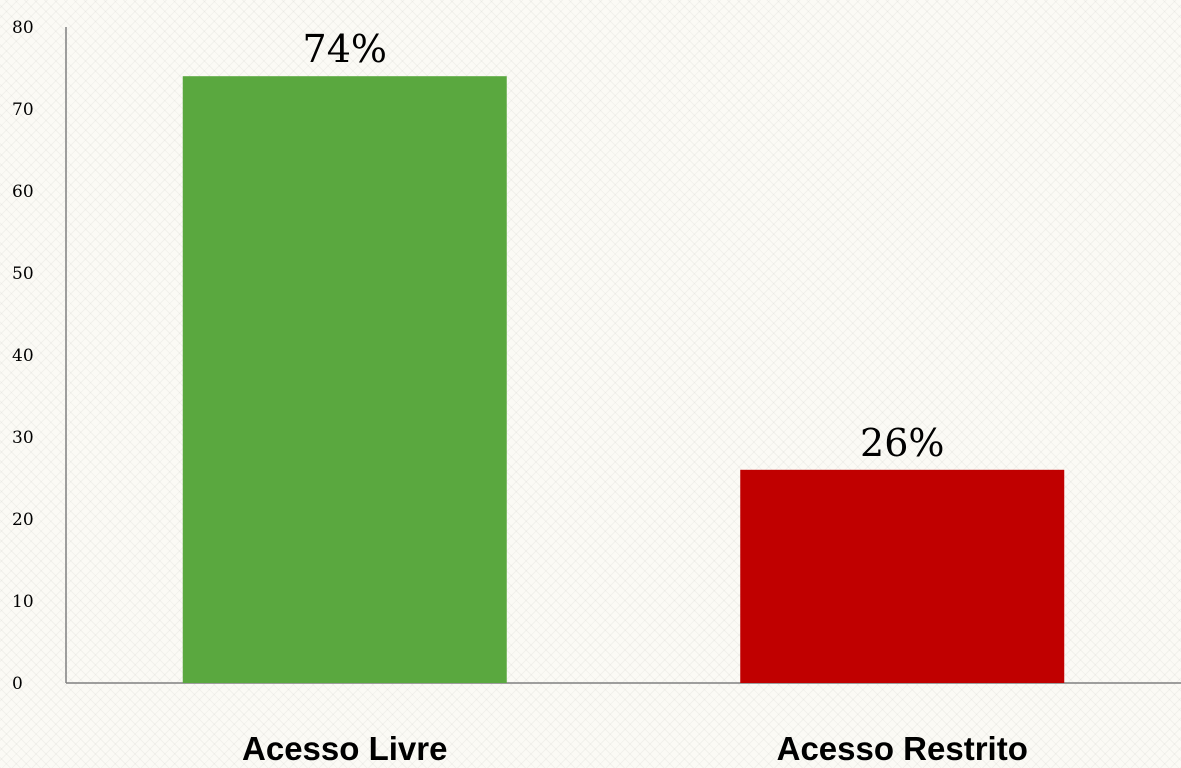 The height and width of the screenshot is (768, 1181). What do you see at coordinates (23, 192) in the screenshot?
I see `y-tick-label: 60` at bounding box center [23, 192].